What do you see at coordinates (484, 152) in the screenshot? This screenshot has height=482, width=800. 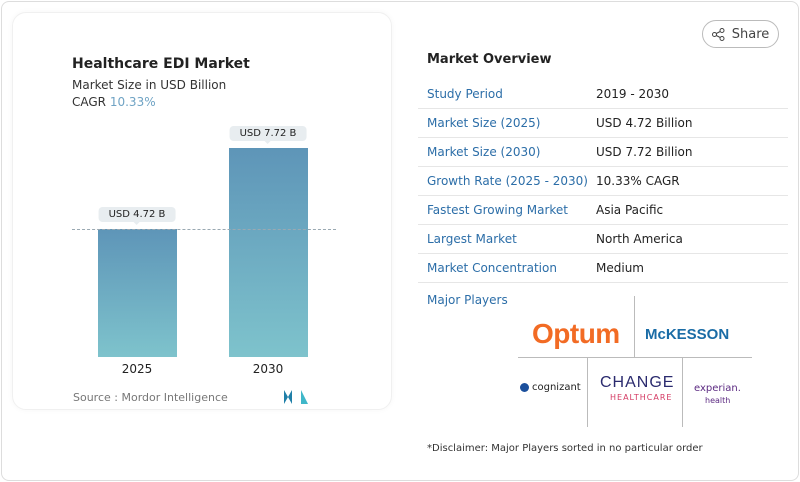 I see `row-key: Market Size (2030)` at bounding box center [484, 152].